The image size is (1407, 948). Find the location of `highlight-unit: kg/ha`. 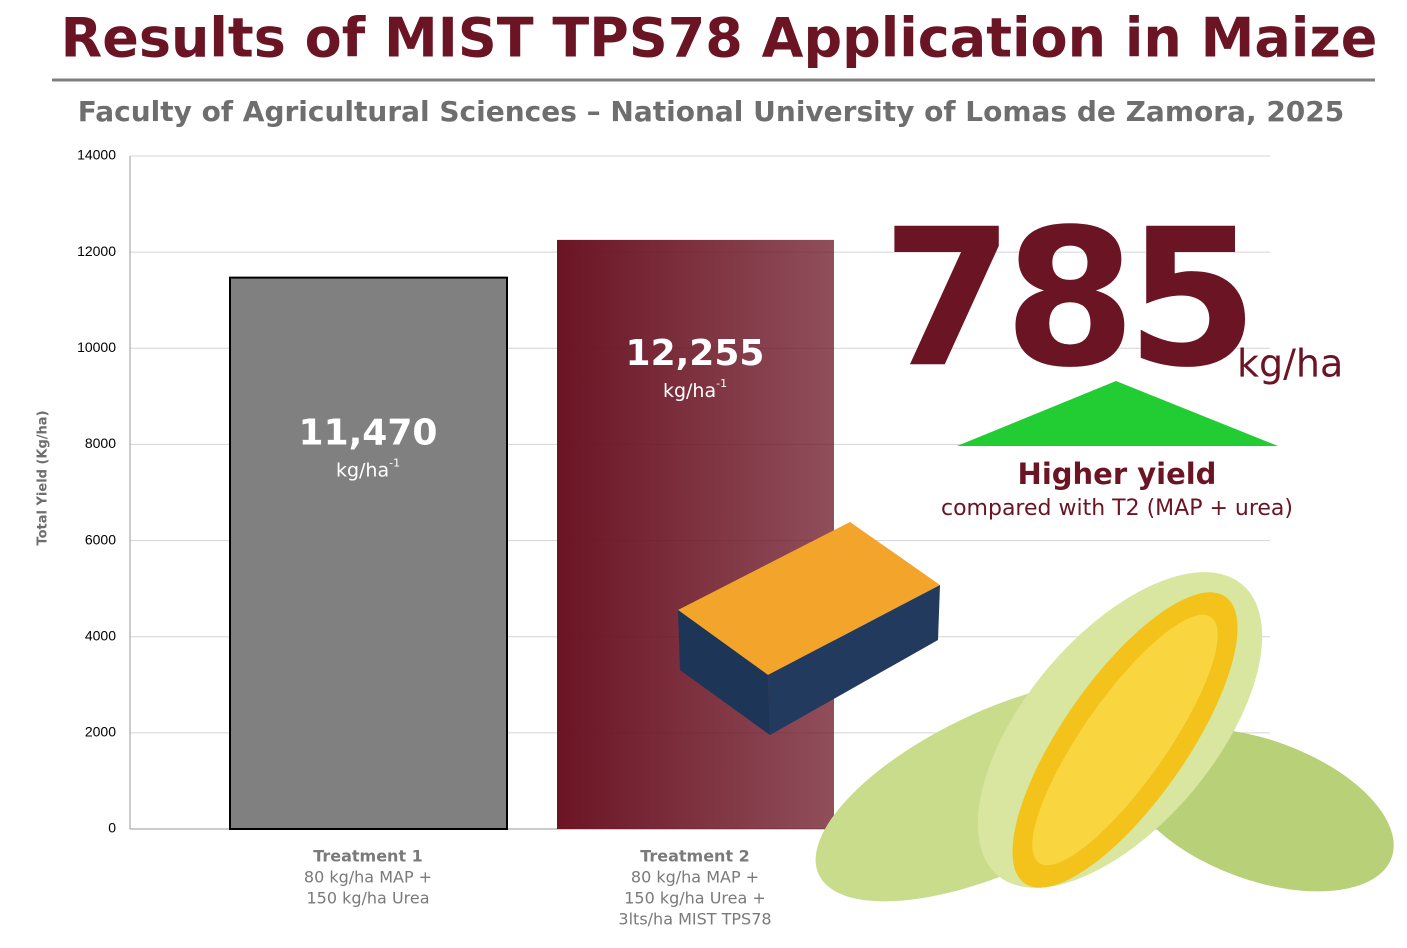

highlight-unit: kg/ha is located at coordinates (1290, 364).